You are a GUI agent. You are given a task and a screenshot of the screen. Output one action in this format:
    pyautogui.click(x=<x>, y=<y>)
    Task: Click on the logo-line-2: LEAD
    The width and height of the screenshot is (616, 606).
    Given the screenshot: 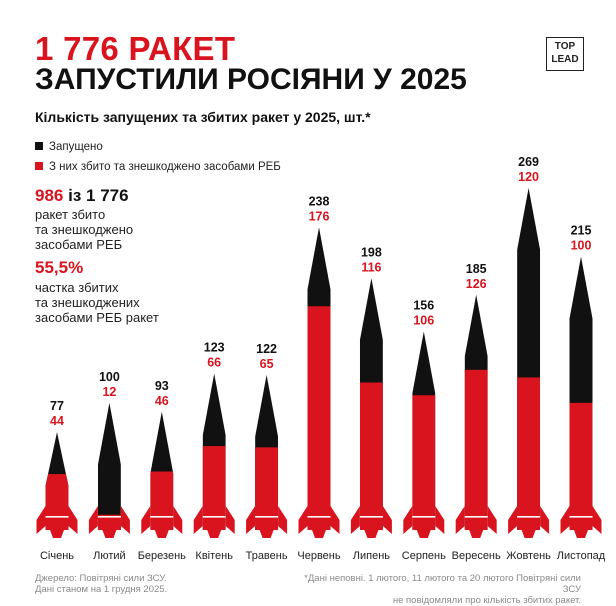 What is the action you would take?
    pyautogui.click(x=565, y=59)
    